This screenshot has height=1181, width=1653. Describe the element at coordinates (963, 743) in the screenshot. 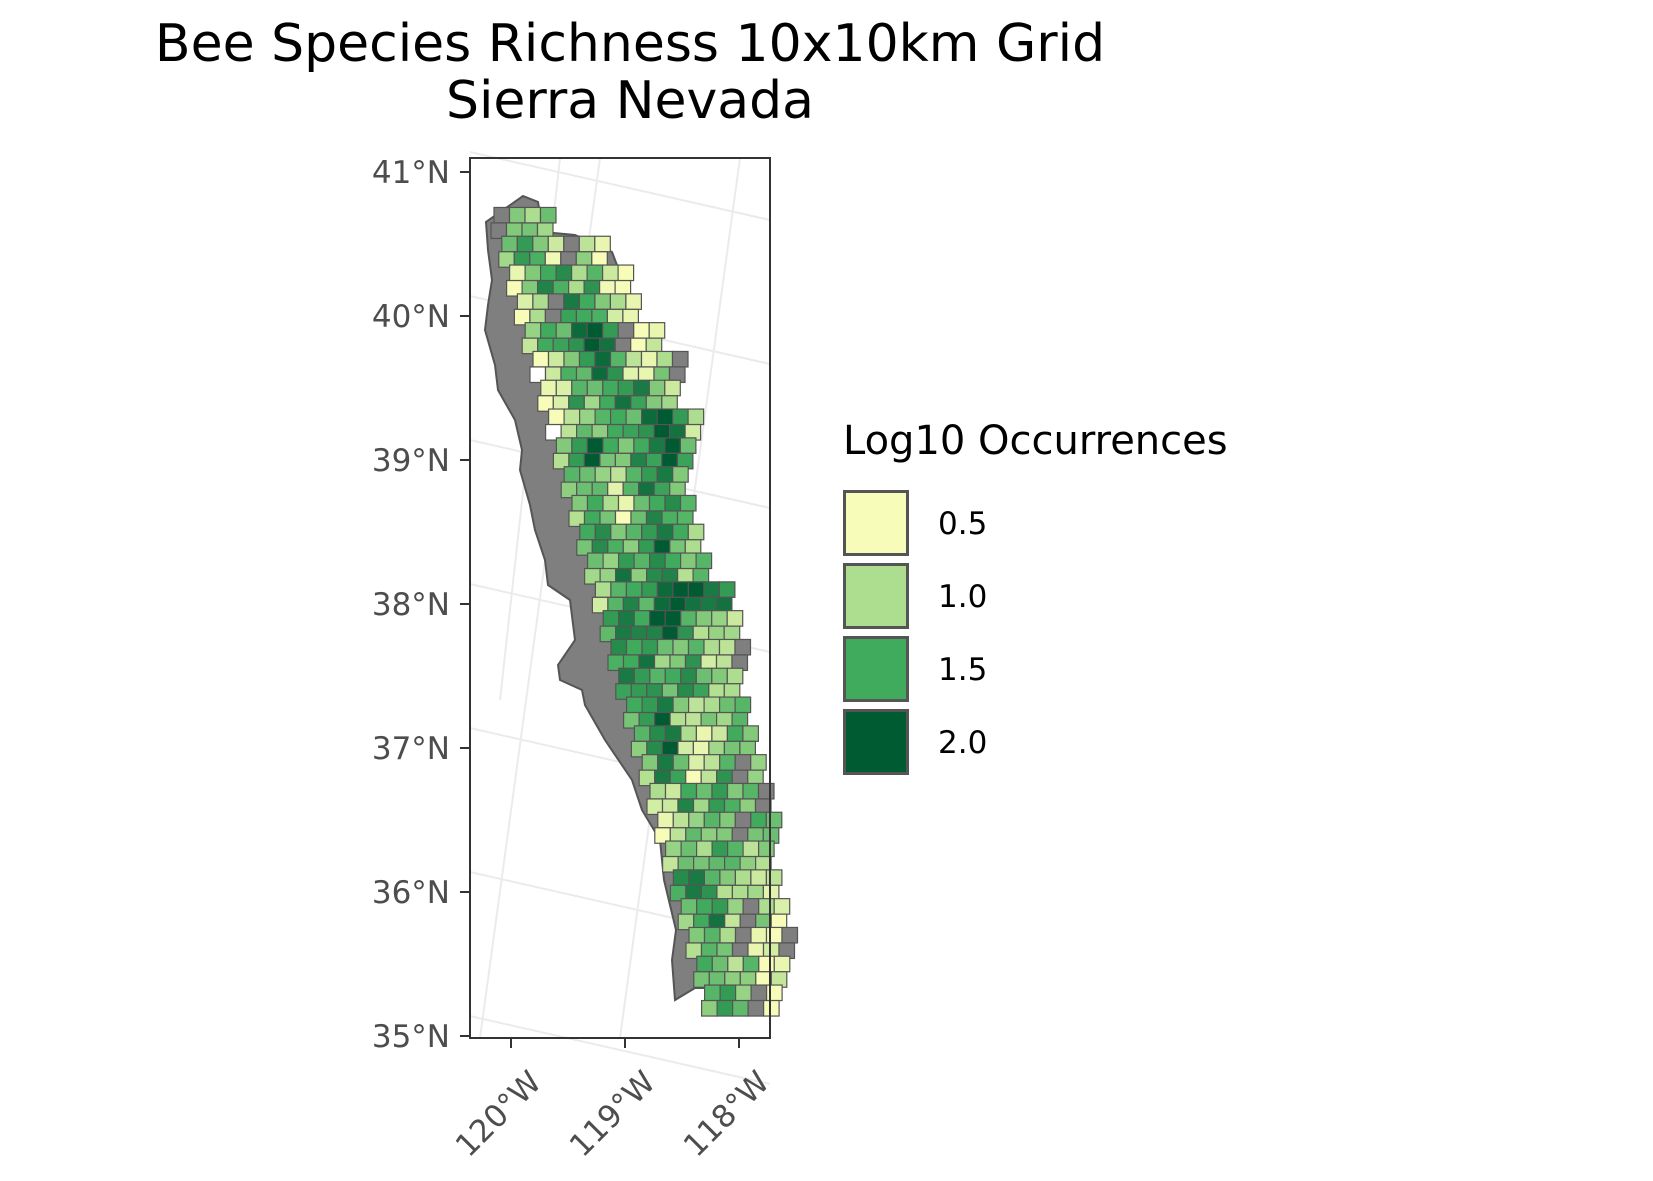

I see `legend-label-2-0: 2.0` at that location.